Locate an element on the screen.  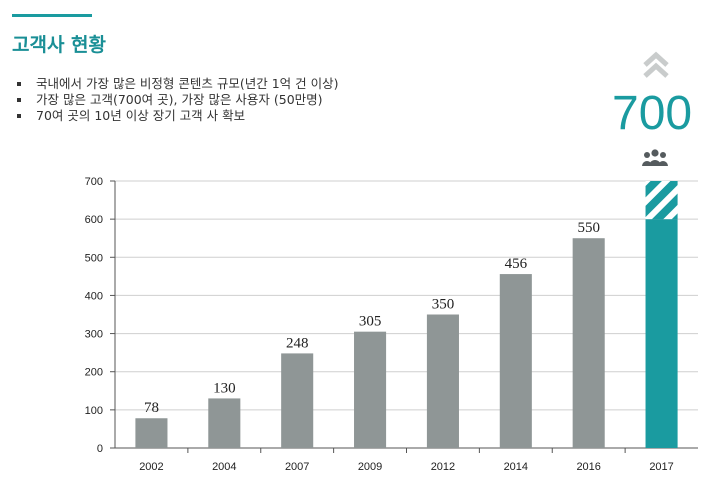
y-tick-label: 700 is located at coordinates (94, 182).